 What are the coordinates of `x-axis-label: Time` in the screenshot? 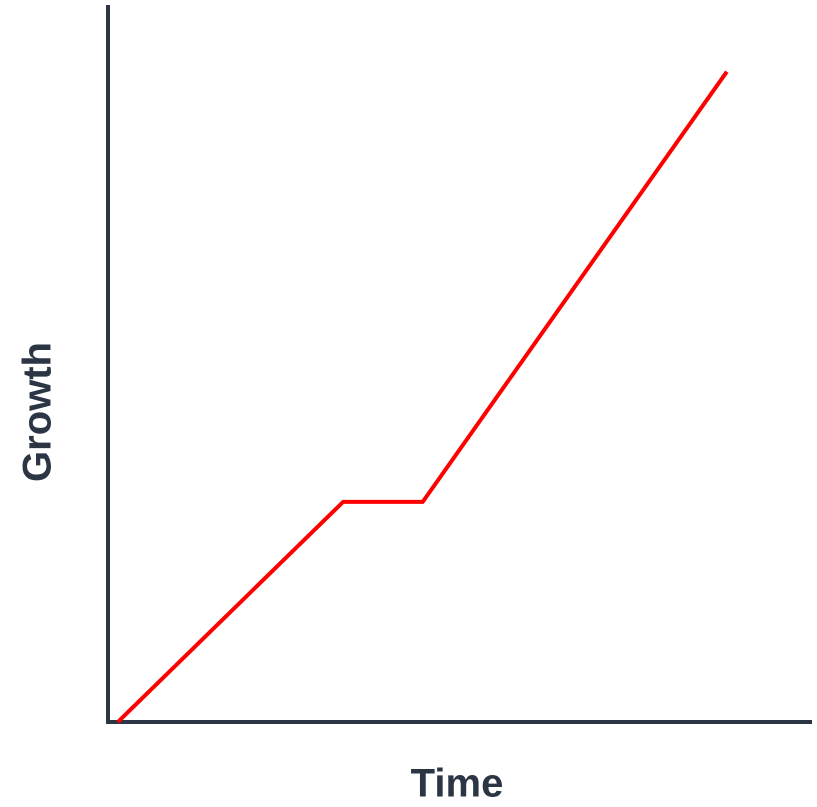 It's located at (457, 784).